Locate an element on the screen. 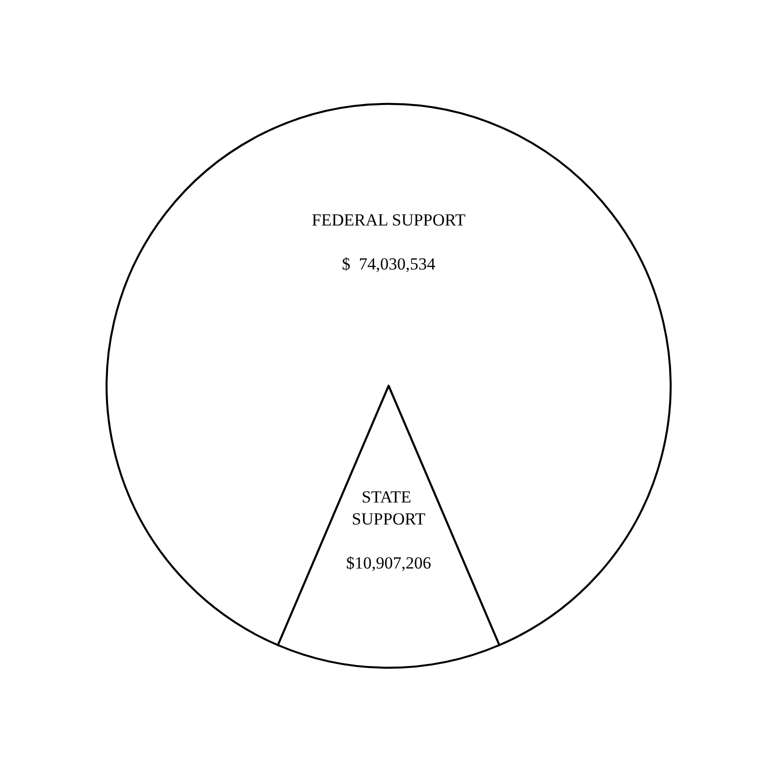 The width and height of the screenshot is (762, 764). data-label: $10,907,206 is located at coordinates (389, 562).